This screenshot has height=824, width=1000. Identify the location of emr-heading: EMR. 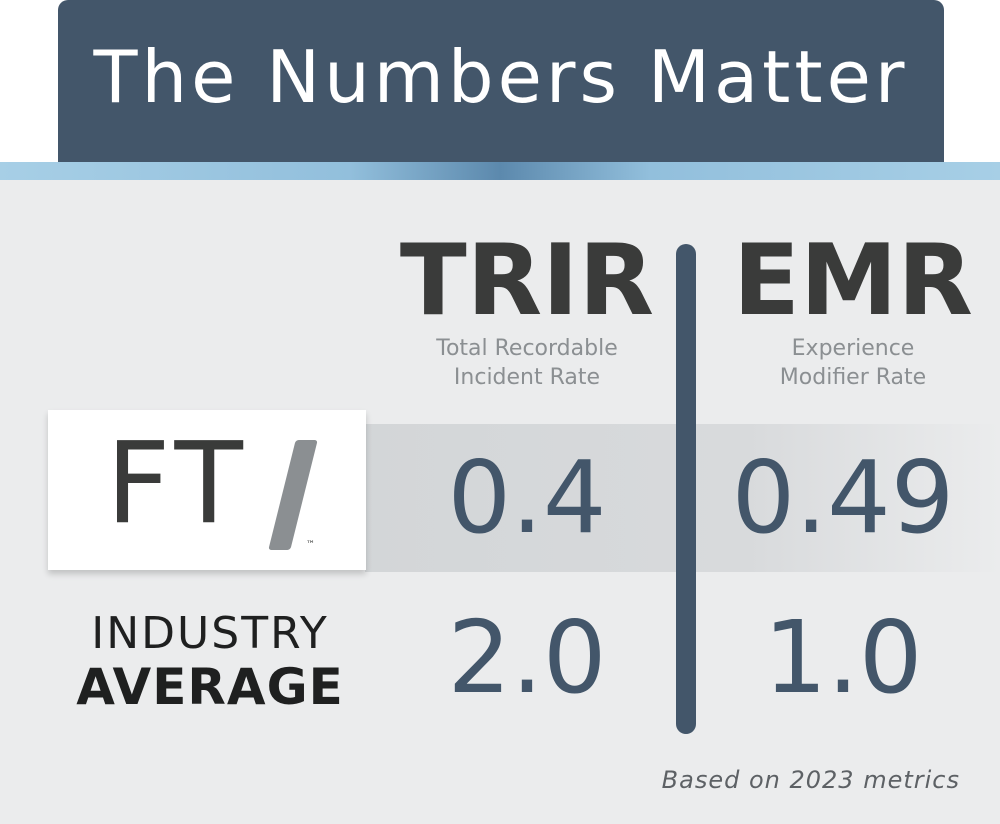
(853, 281).